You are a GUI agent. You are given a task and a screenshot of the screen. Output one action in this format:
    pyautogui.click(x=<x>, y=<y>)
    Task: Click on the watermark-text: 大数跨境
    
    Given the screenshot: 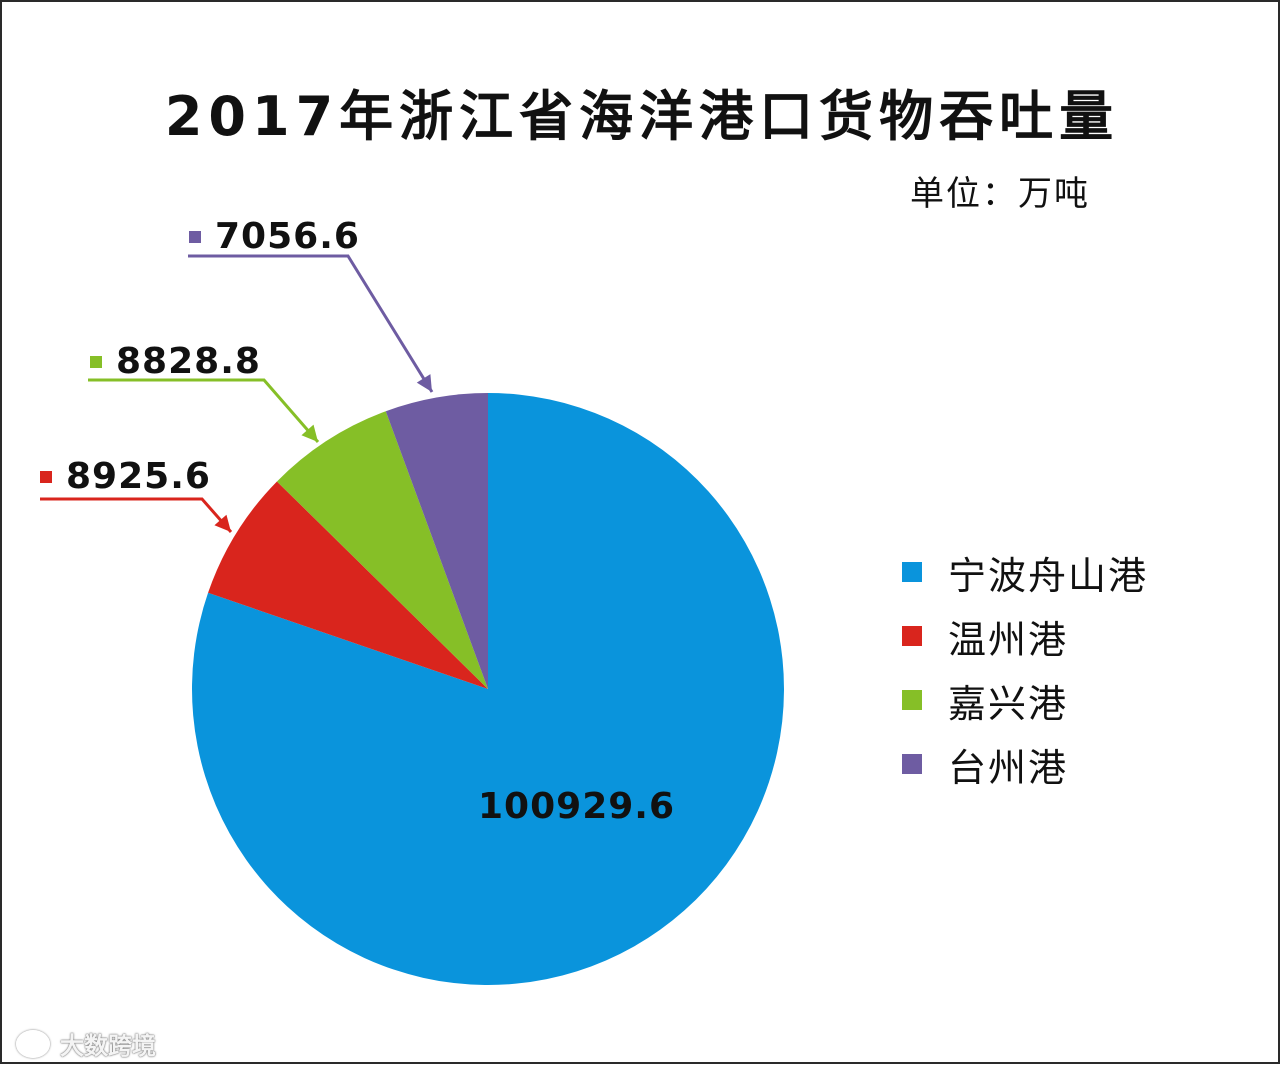 What is the action you would take?
    pyautogui.click(x=108, y=1046)
    